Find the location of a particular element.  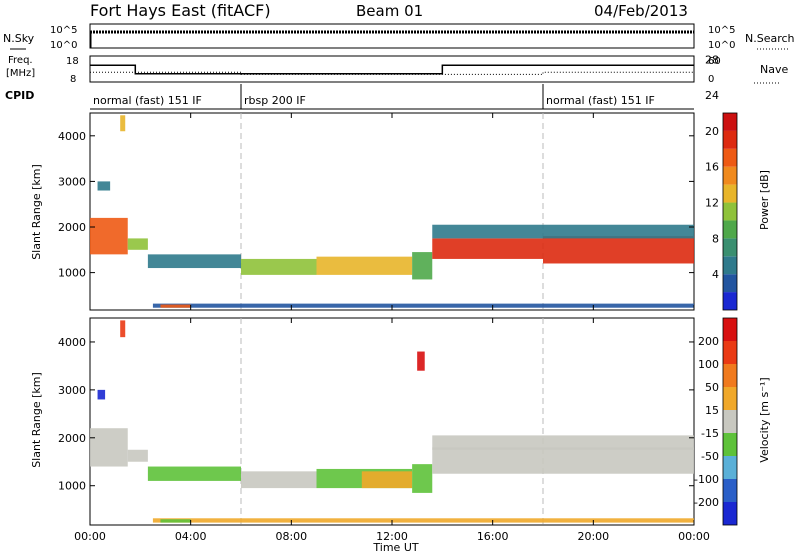

x-axis-label: Time UT is located at coordinates (395, 547).